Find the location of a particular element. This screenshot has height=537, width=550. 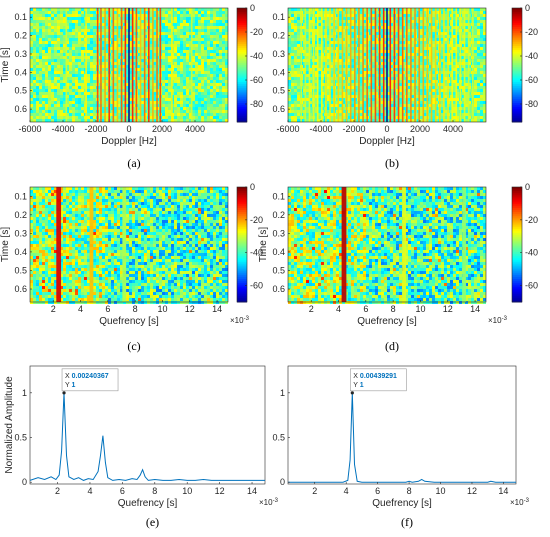

x-tick-label: -6000 is located at coordinates (29, 129).